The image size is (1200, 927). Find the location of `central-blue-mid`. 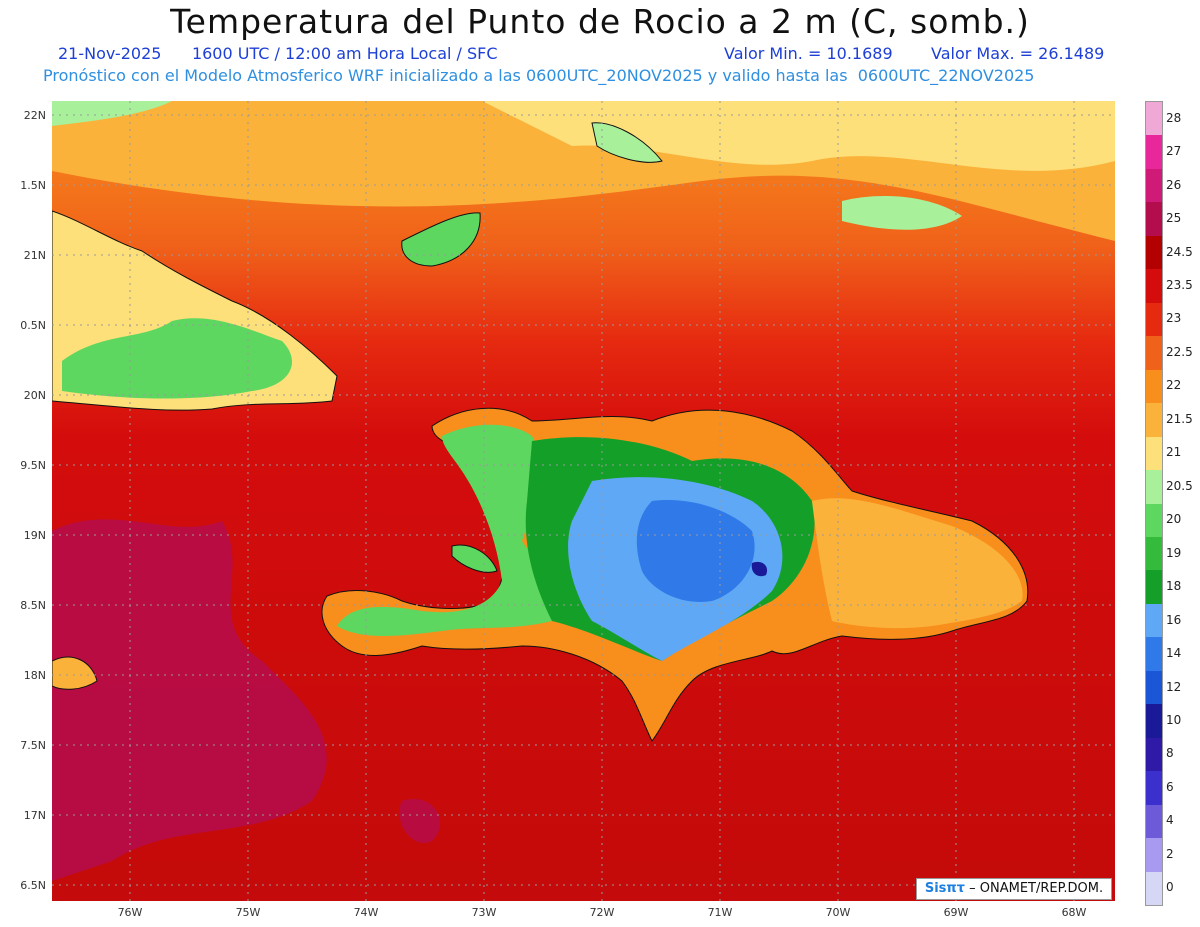

central-blue-mid is located at coordinates (695, 551).